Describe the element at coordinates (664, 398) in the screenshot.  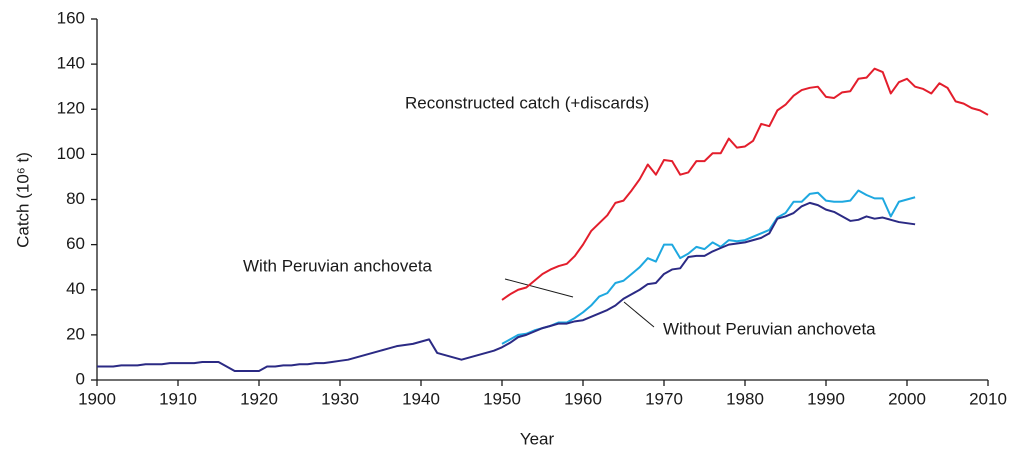
I see `x-tick-label: 1970` at that location.